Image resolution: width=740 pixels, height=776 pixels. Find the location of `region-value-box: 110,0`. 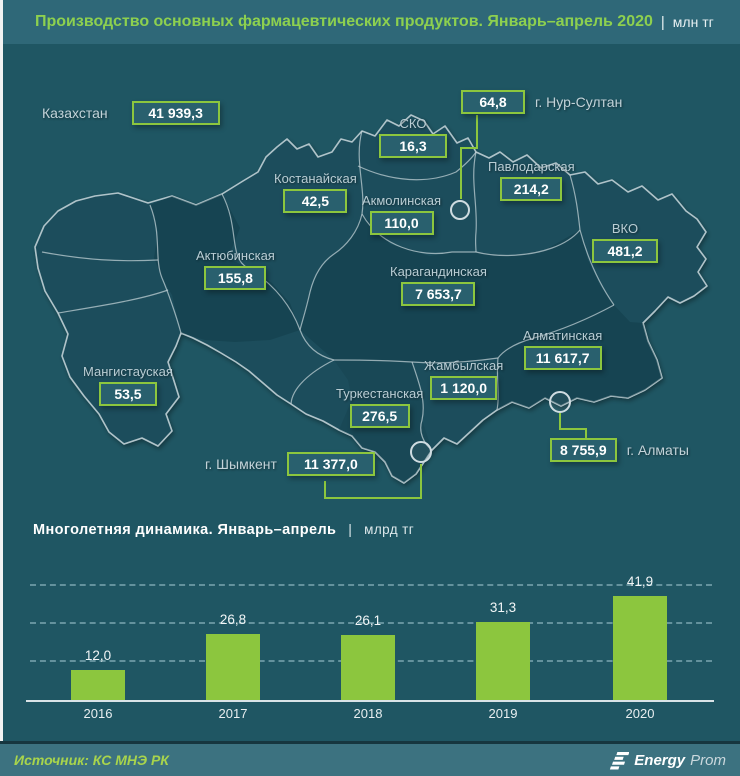

region-value-box: 110,0 is located at coordinates (401, 223).